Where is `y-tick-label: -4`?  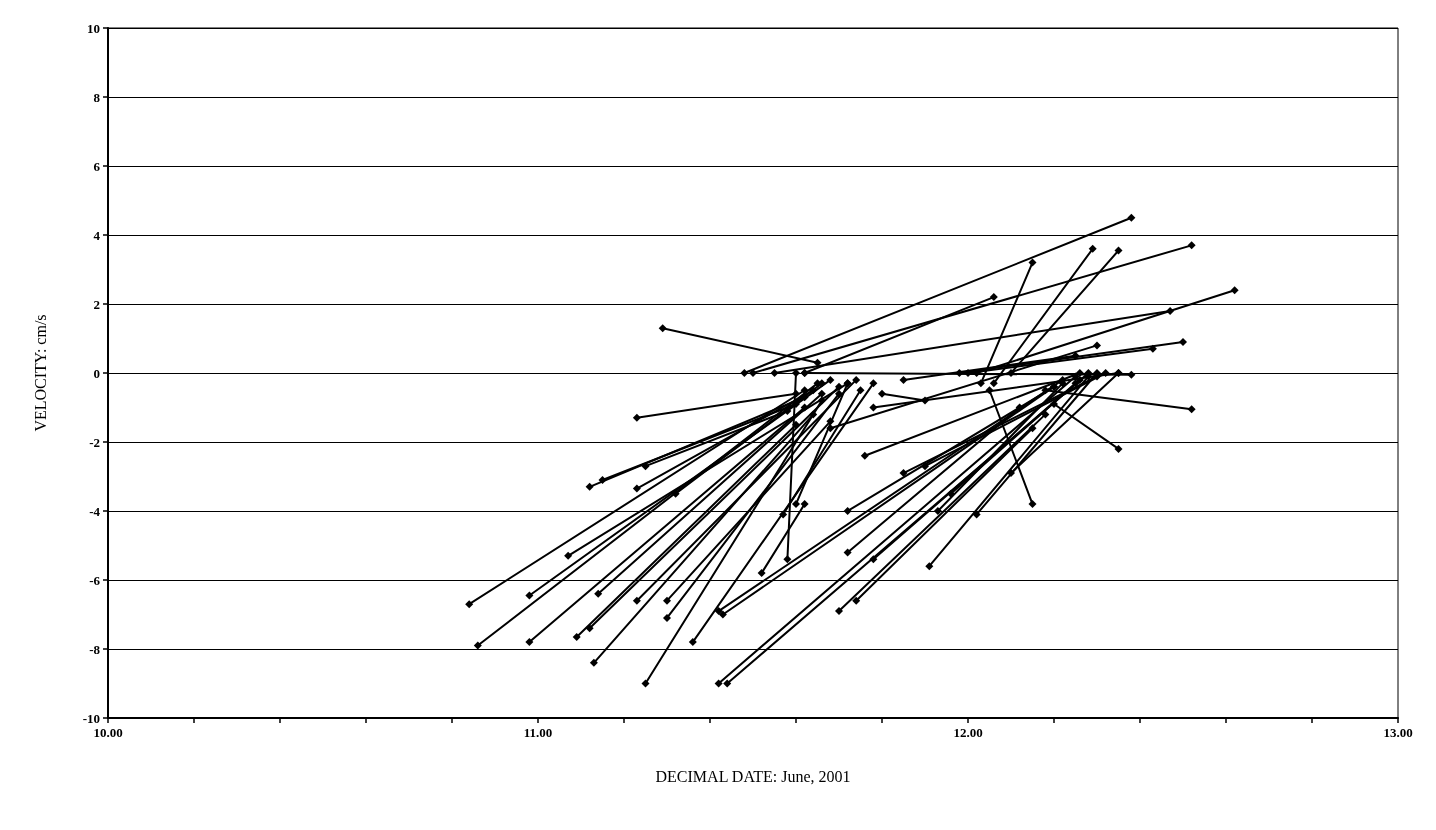
y-tick-label: -4 is located at coordinates (95, 511).